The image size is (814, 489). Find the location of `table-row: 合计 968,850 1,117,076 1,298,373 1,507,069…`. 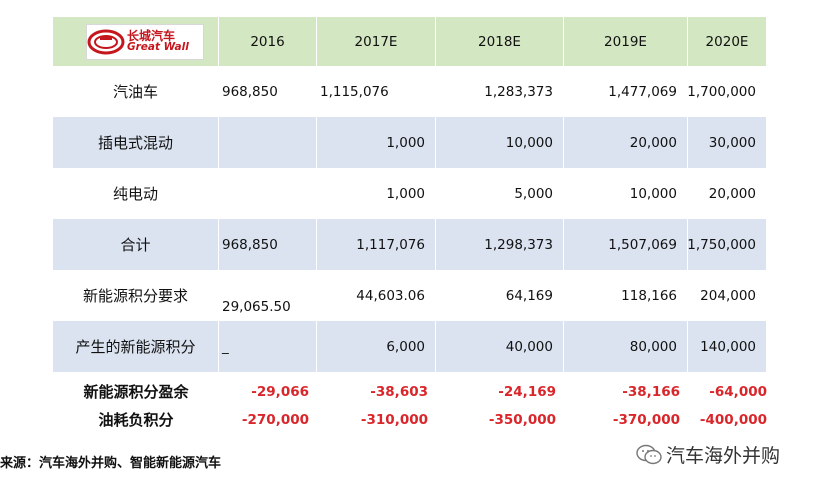

table-row: 合计 968,850 1,117,076 1,298,373 1,507,069… is located at coordinates (410, 244).